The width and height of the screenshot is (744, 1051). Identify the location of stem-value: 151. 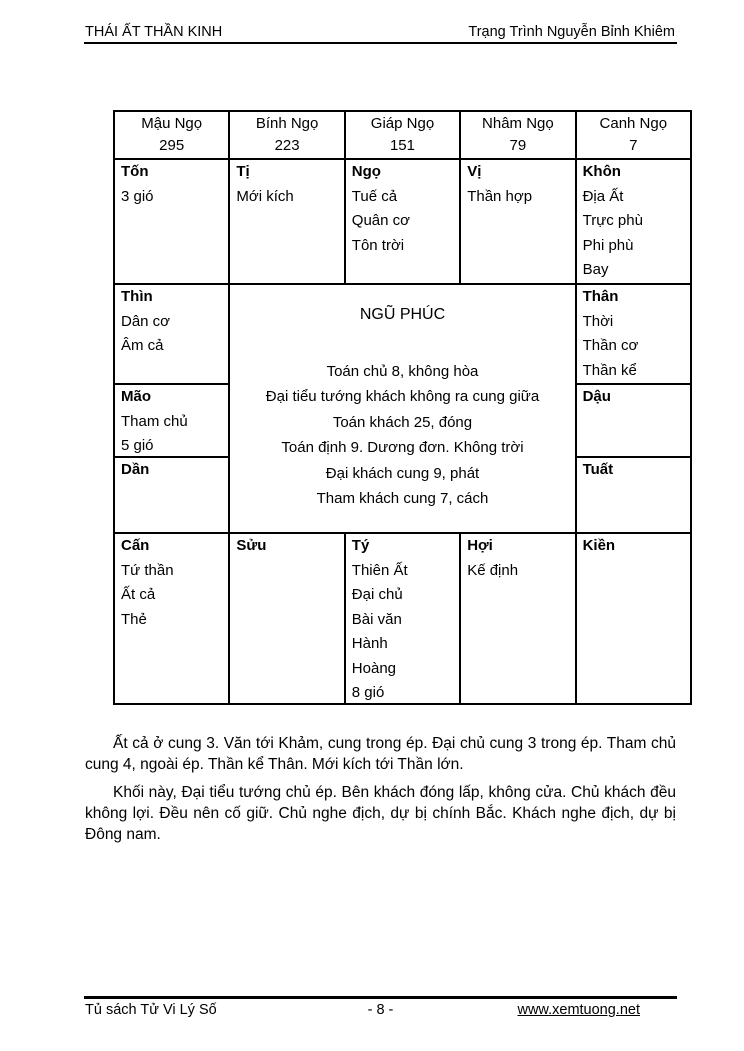
(402, 145).